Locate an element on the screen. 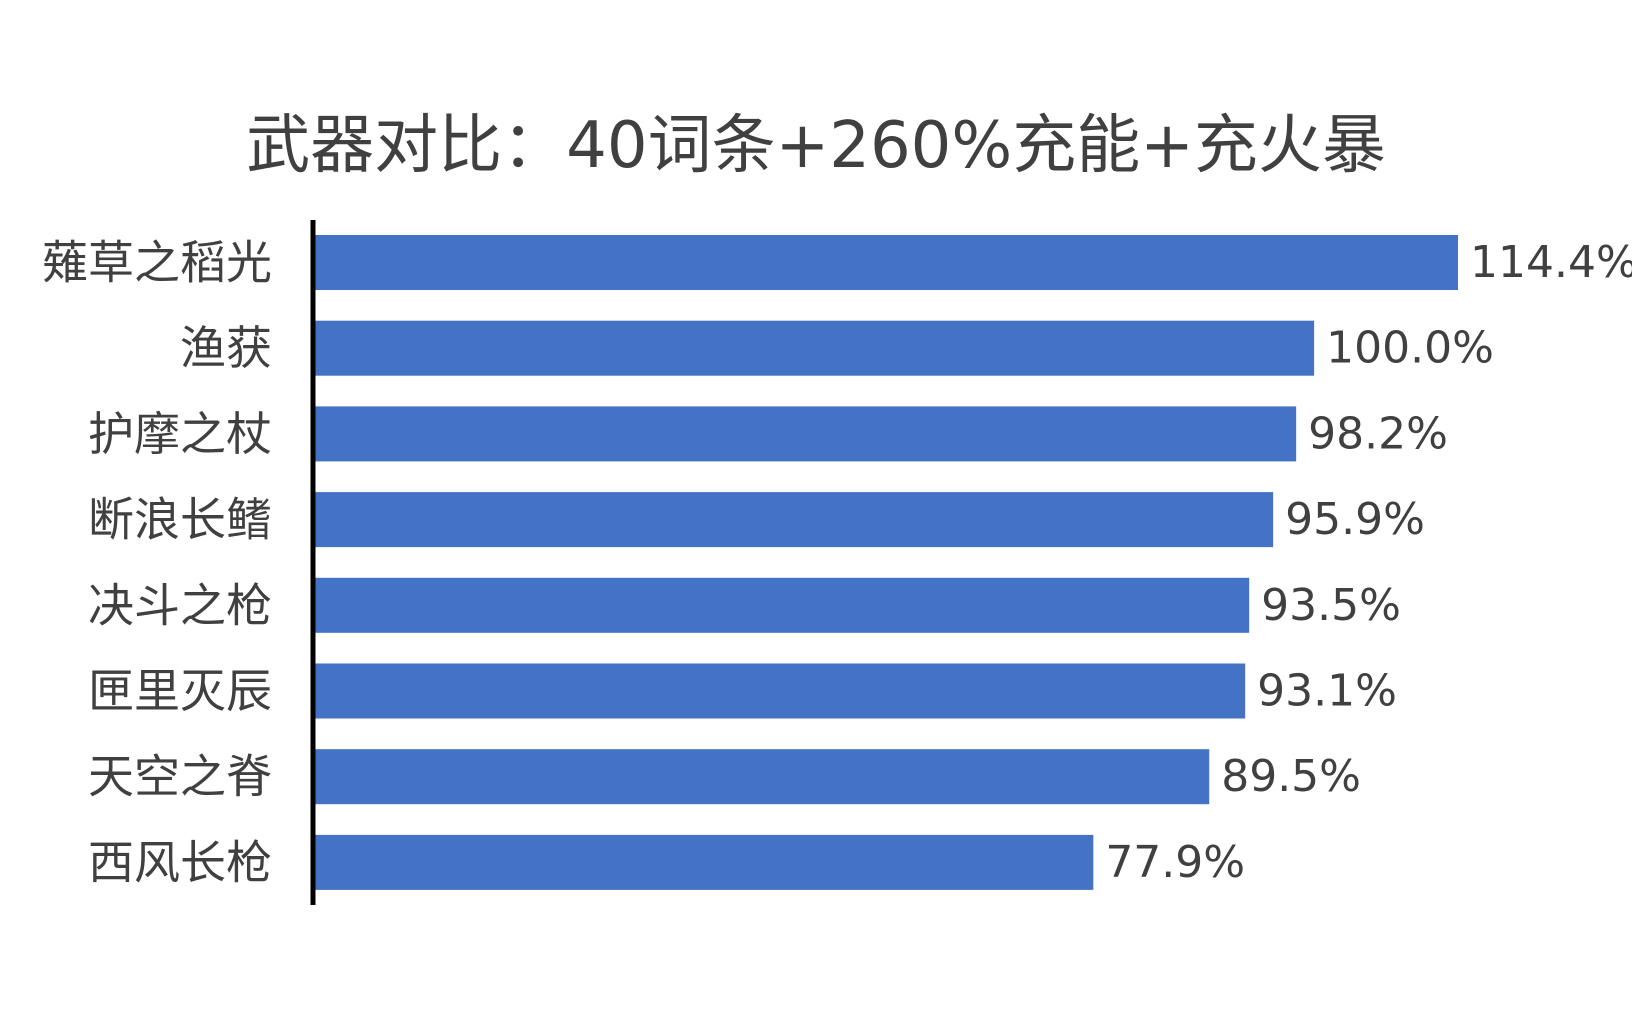 This screenshot has width=1632, height=1020. data-label: 98.2% is located at coordinates (1378, 433).